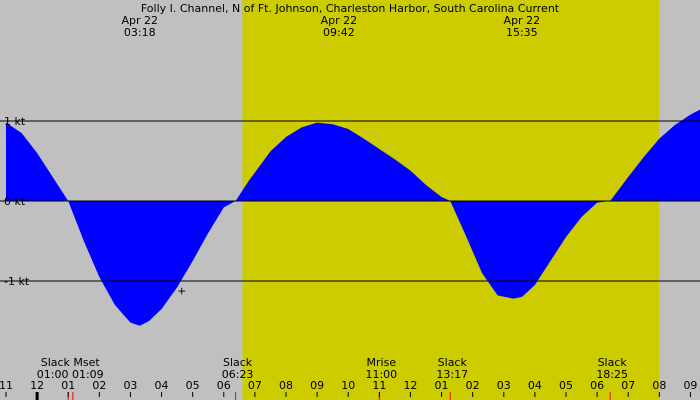  I want to click on x-tick-label-22: 09, so click(690, 385).